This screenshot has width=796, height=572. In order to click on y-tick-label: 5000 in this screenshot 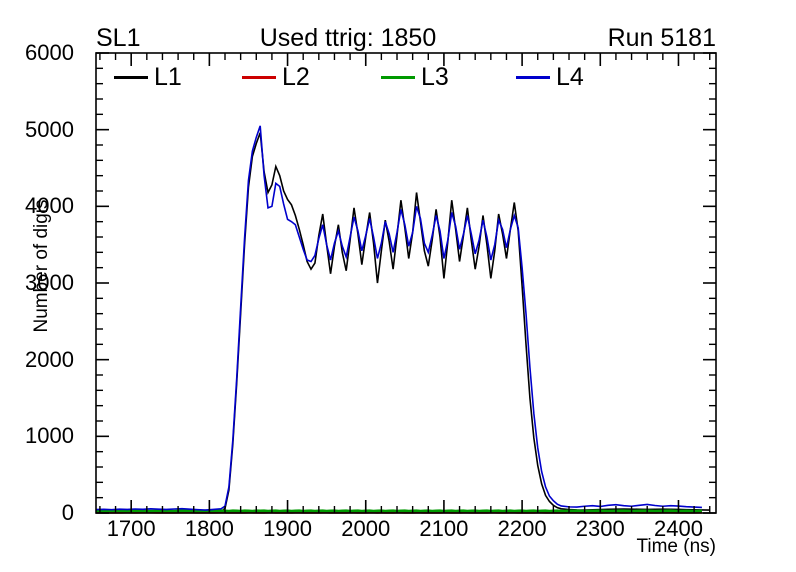, I will do `click(49, 129)`.